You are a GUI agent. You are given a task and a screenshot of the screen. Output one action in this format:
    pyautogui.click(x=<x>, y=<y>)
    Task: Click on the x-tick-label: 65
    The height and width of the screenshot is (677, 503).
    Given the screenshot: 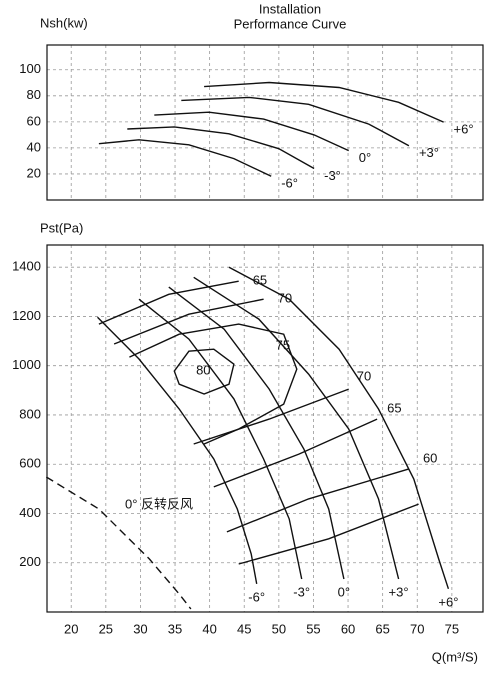 What is the action you would take?
    pyautogui.click(x=382, y=628)
    